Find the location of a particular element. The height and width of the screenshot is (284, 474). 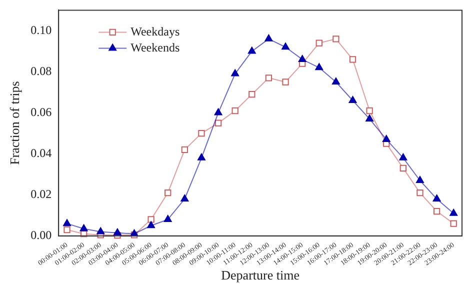

y-tick-label: 0.04 is located at coordinates (41, 153).